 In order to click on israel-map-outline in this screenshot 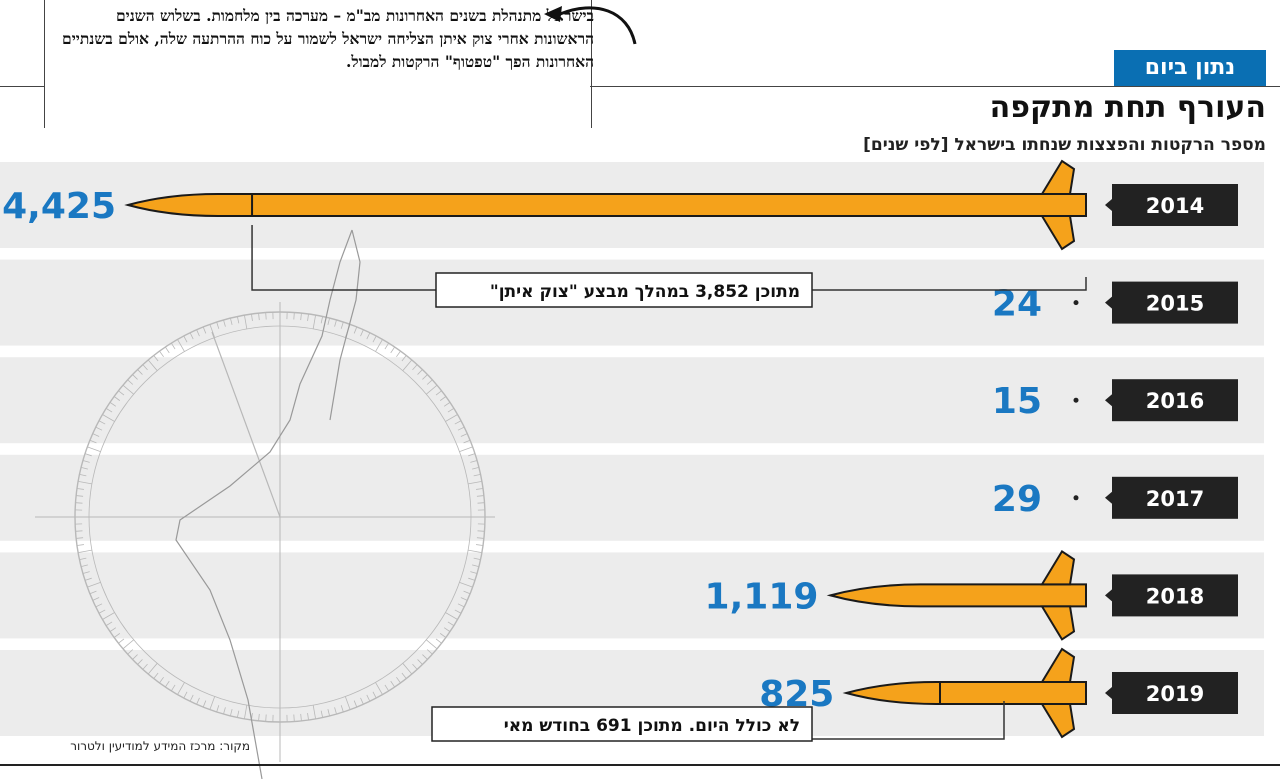, I will do `click(268, 504)`.